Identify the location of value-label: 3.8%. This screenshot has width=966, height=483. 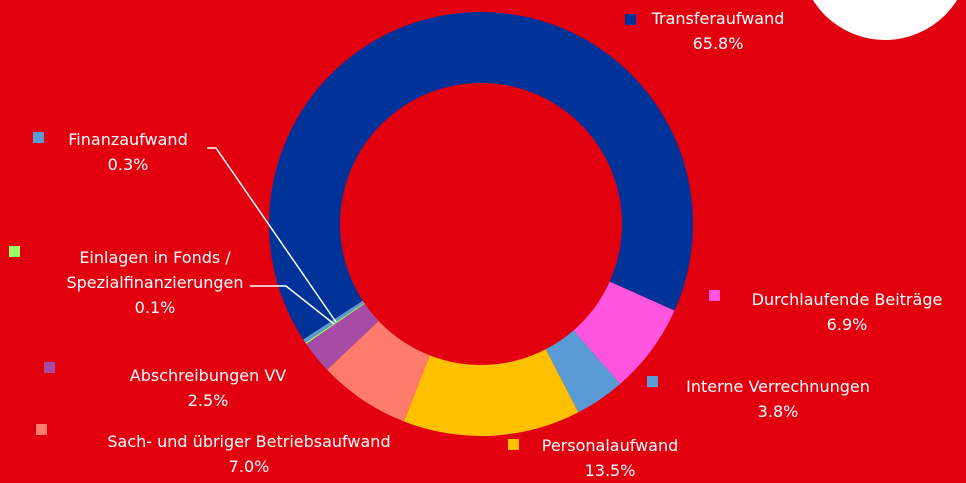
(778, 411).